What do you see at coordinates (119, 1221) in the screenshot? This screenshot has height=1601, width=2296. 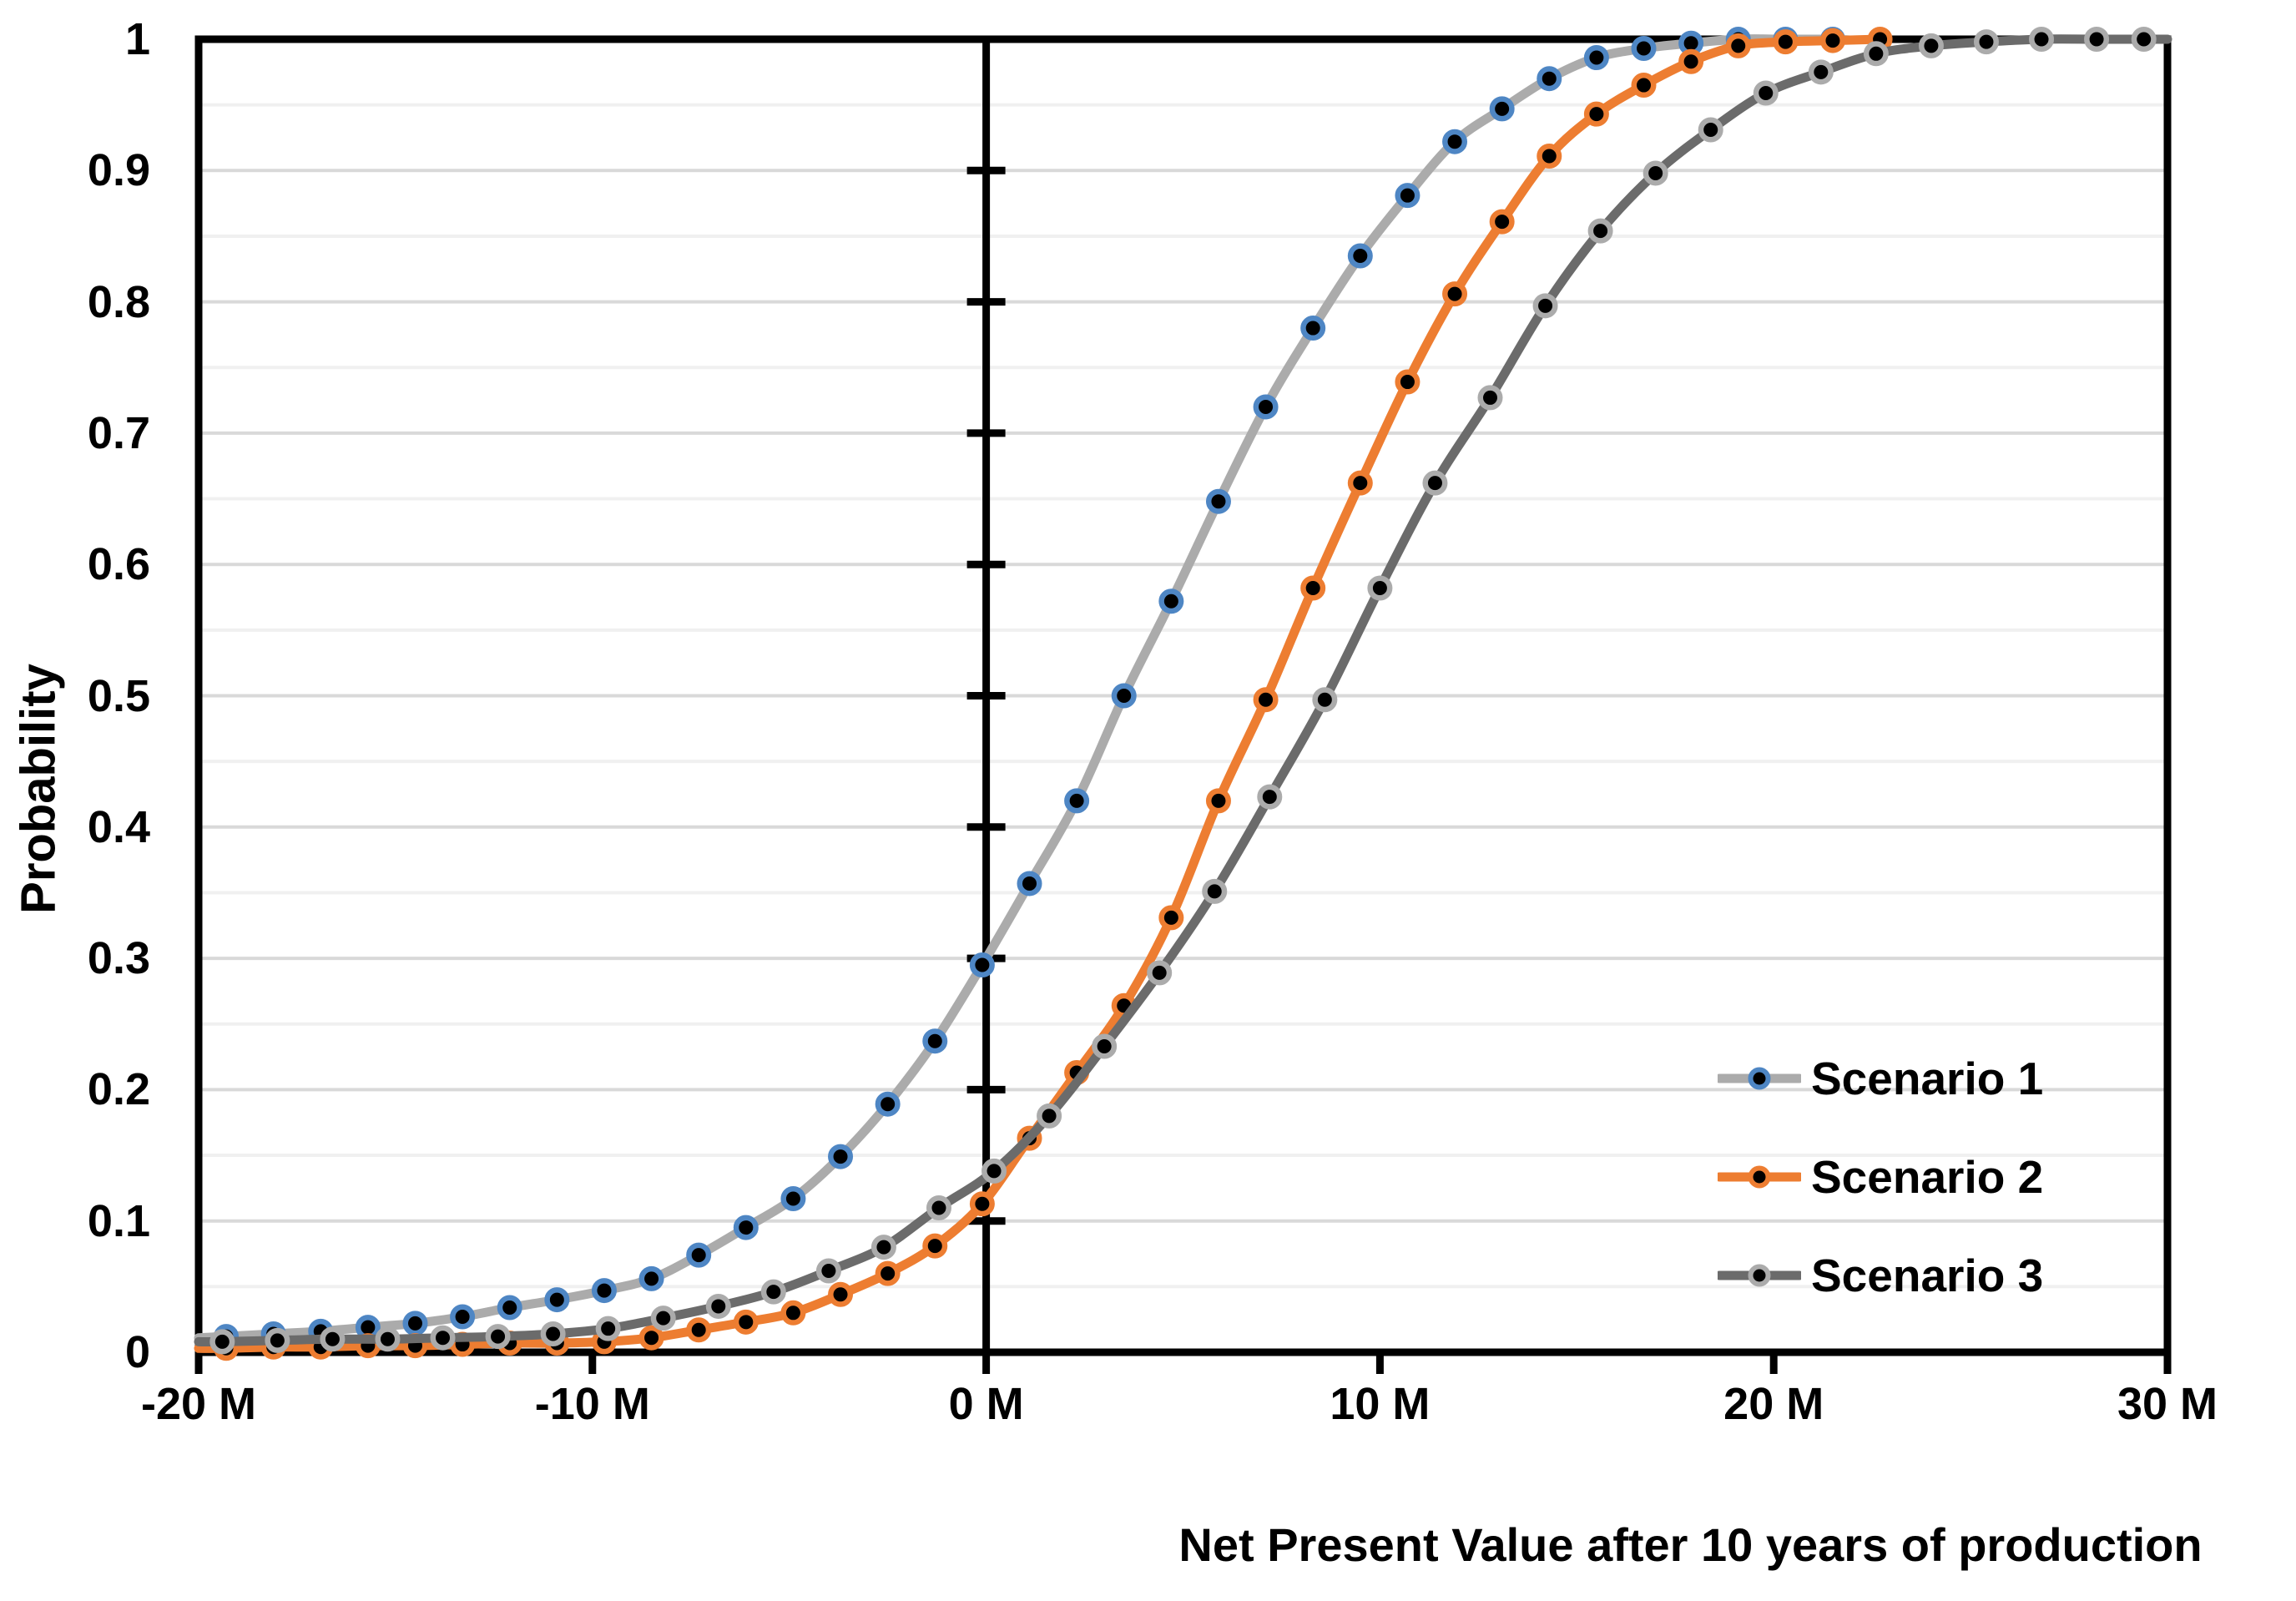 I see `y-tick-label: 0.1` at bounding box center [119, 1221].